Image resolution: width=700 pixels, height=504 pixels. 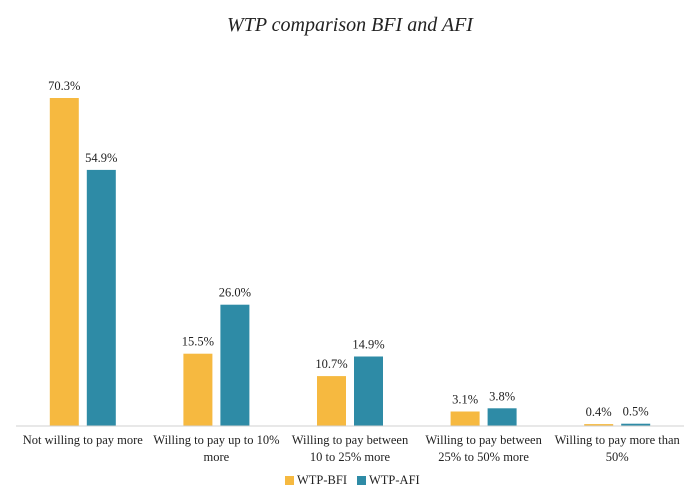 I want to click on category-label-1: Not willing to pay more, so click(x=83, y=440).